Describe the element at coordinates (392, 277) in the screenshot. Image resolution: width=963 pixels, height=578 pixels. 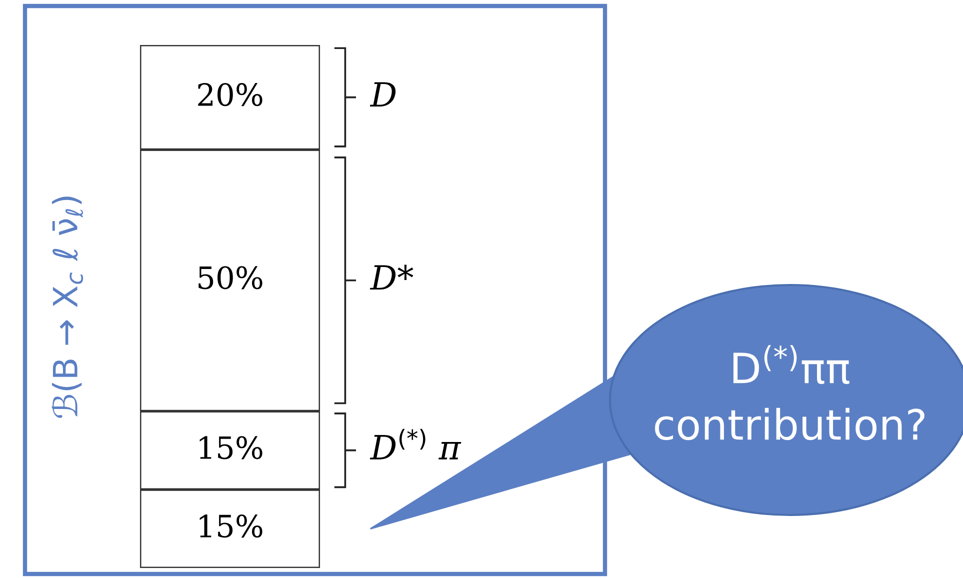
I see `series-label: D*` at that location.